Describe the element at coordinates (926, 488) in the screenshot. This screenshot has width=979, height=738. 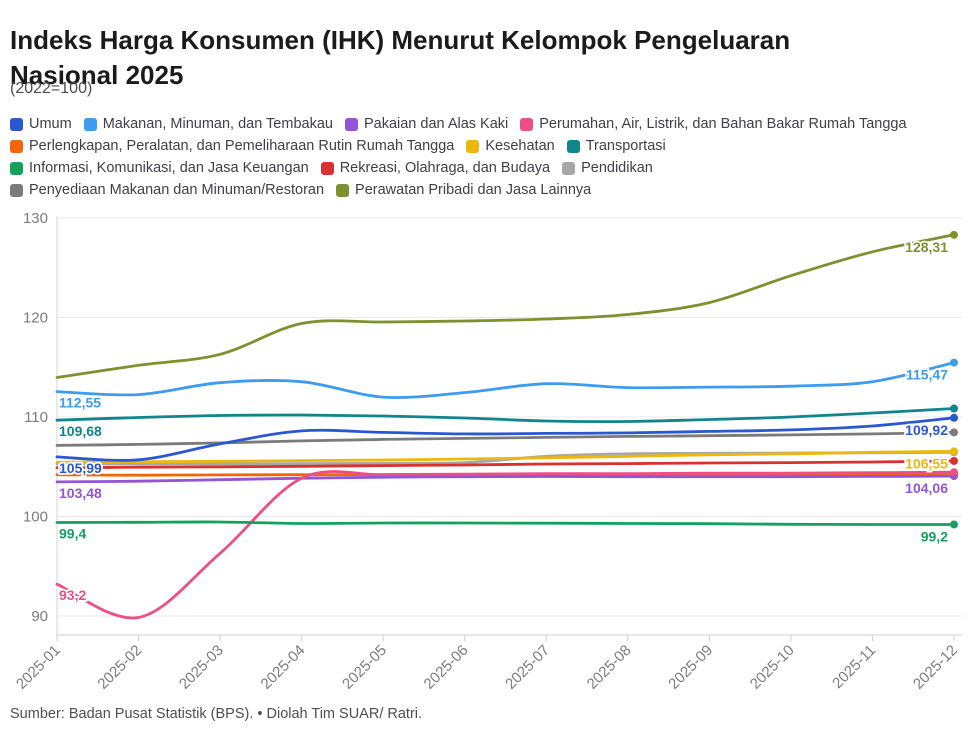
I see `end-value-label-pakaian: 104,06` at that location.